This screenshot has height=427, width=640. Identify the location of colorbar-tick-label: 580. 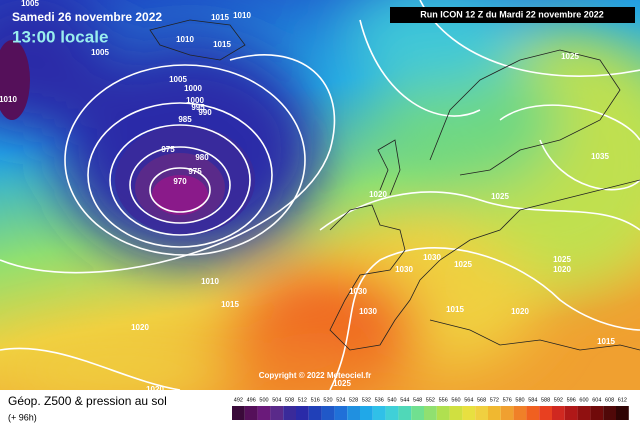
(519, 400).